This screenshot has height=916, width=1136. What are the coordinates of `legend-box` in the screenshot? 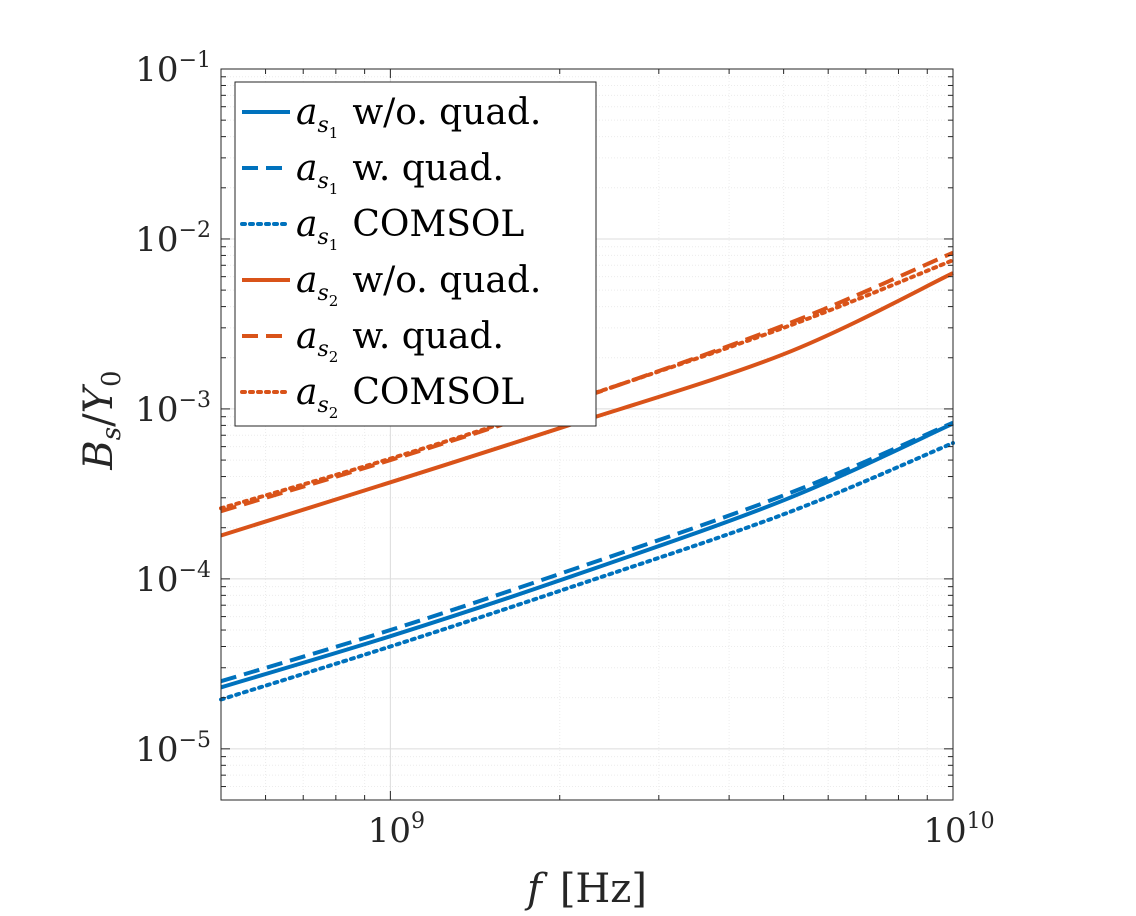 It's located at (415, 254).